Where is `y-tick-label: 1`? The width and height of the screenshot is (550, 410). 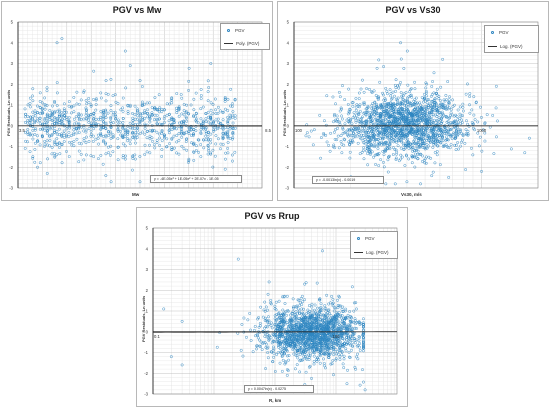
y-tick-label: 1 is located at coordinates (147, 311).